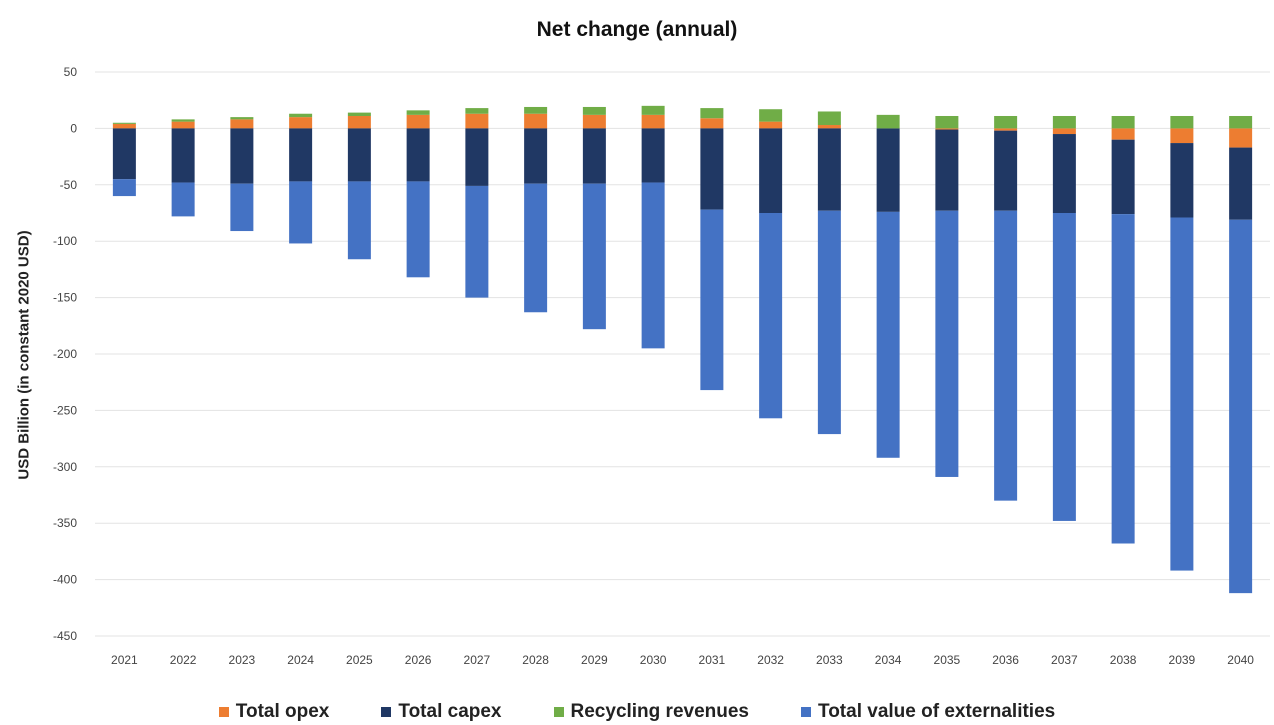  Describe the element at coordinates (242, 660) in the screenshot. I see `x-tick-label: 2023` at that location.